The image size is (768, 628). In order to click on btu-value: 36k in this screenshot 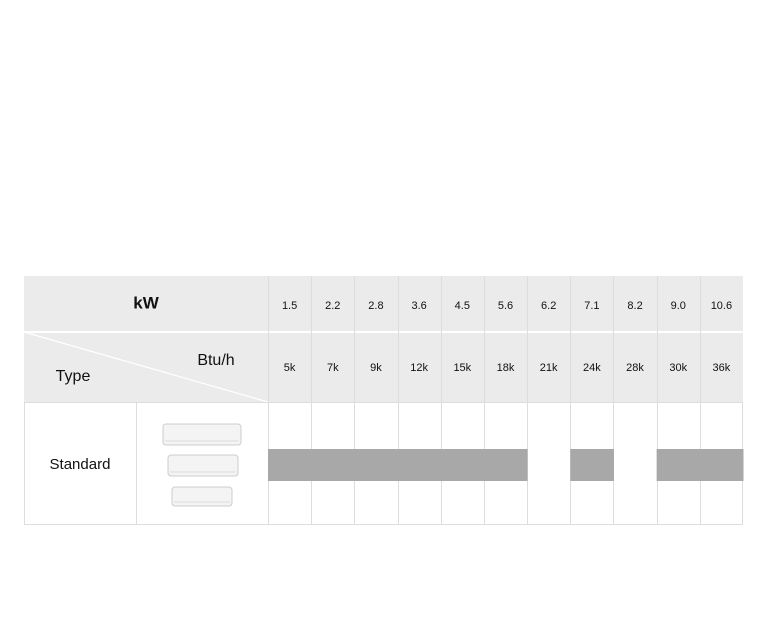, I will do `click(722, 368)`.